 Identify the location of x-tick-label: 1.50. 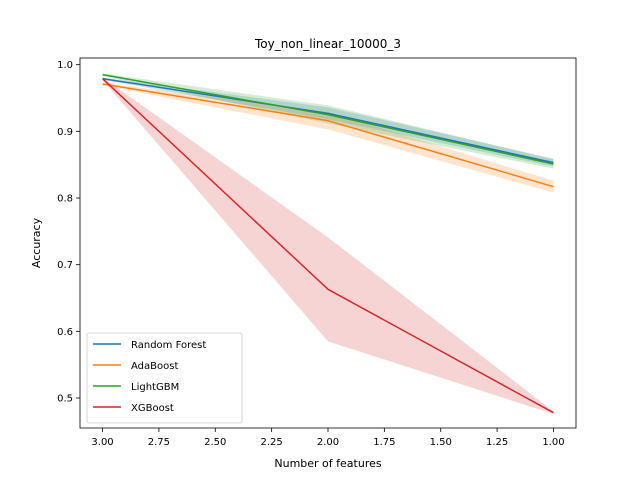
(441, 442).